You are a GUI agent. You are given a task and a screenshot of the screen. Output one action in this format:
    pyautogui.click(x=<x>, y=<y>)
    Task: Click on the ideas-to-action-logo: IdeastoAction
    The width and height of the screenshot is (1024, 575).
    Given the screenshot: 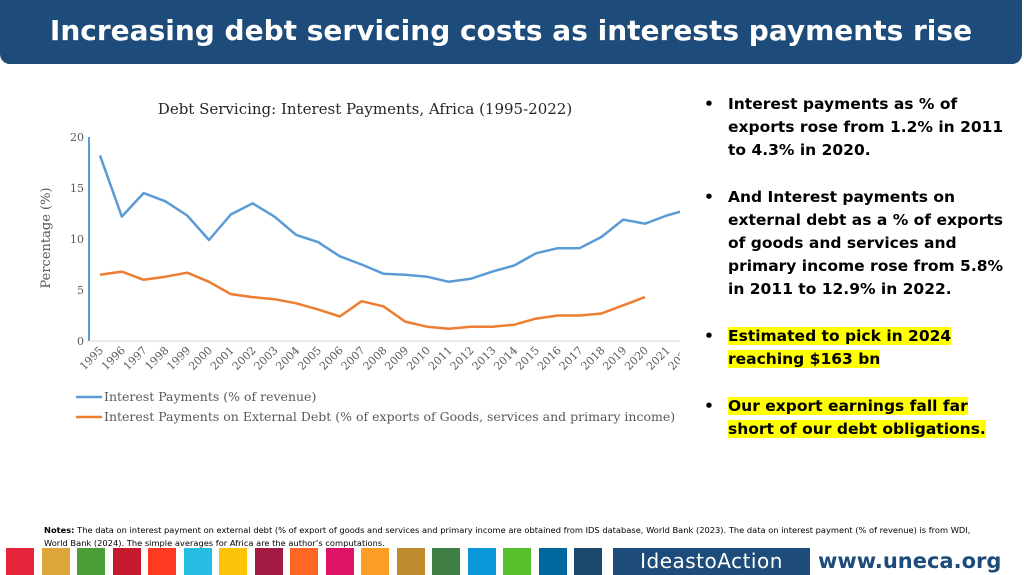 What is the action you would take?
    pyautogui.click(x=711, y=561)
    